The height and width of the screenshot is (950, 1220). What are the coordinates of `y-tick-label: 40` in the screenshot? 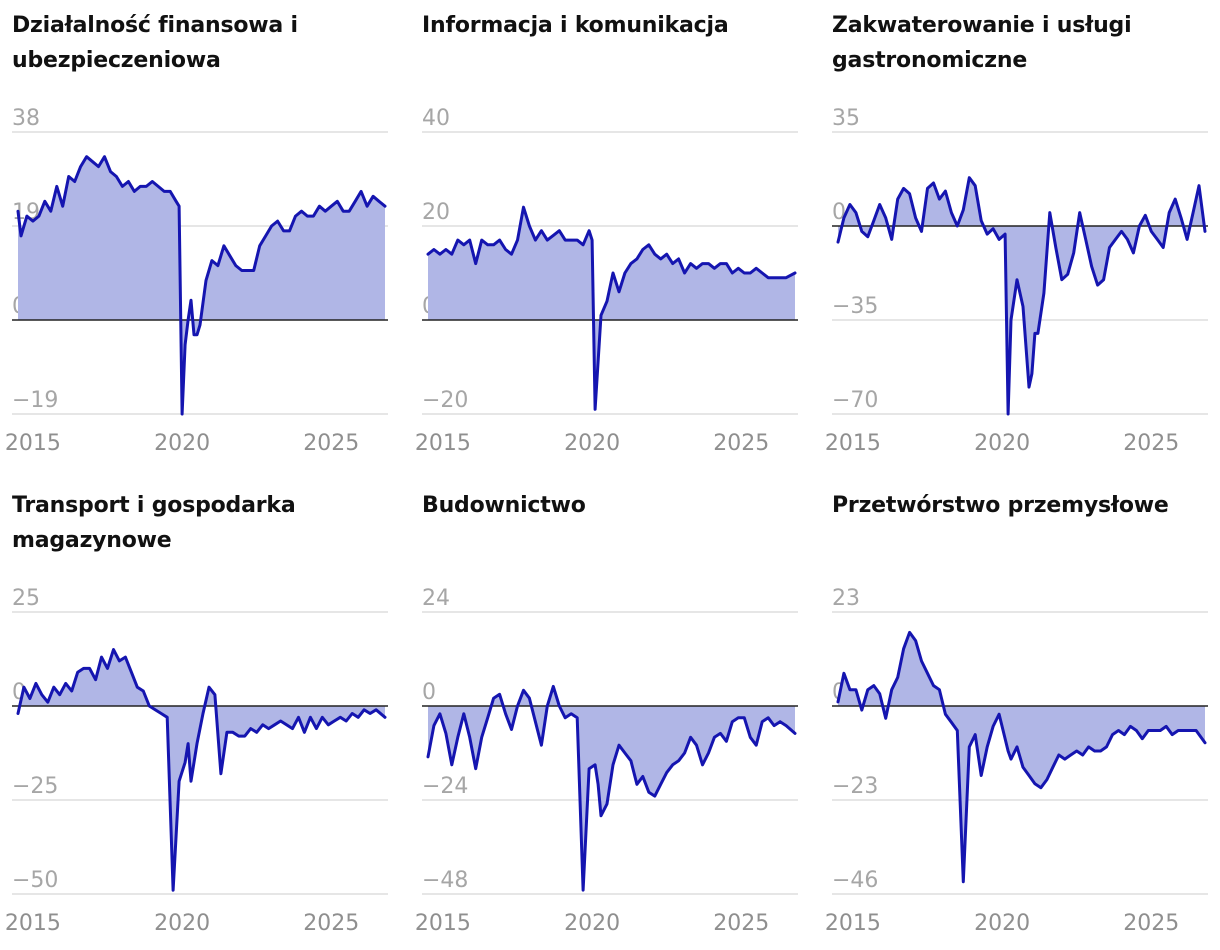 It's located at (436, 118).